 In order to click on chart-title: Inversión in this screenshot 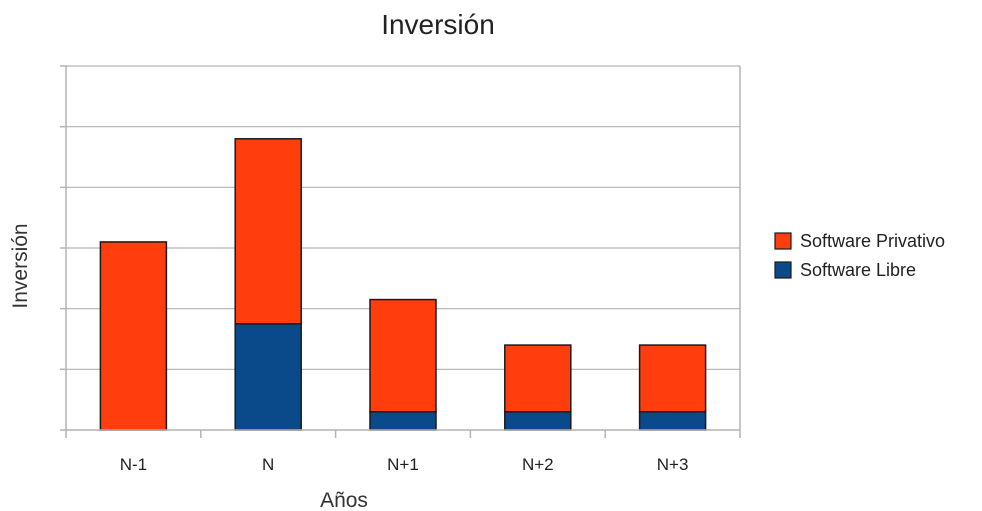, I will do `click(438, 24)`.